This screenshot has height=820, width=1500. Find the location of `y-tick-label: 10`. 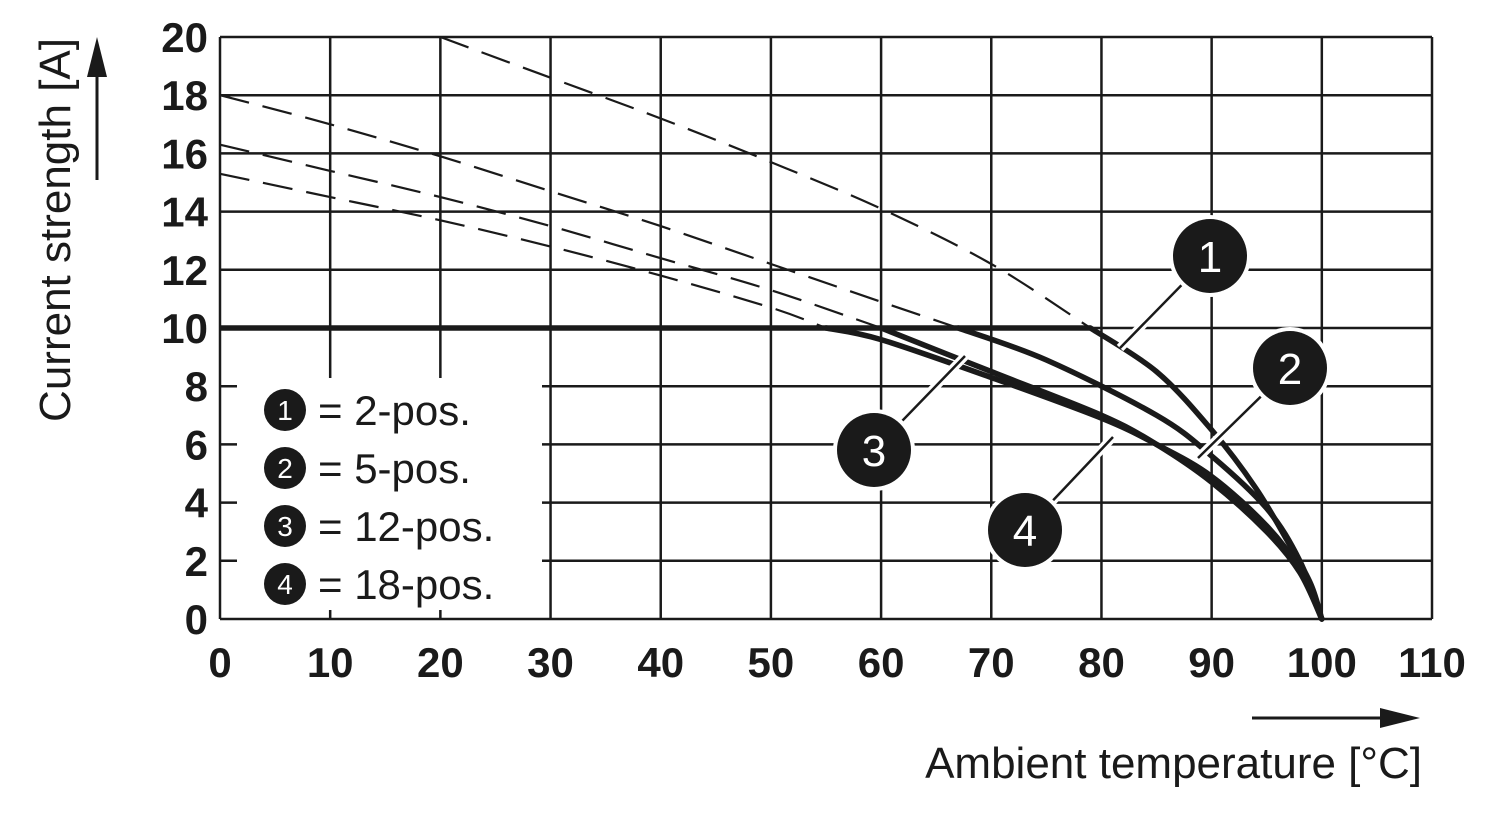

y-tick-label: 10 is located at coordinates (184, 328).